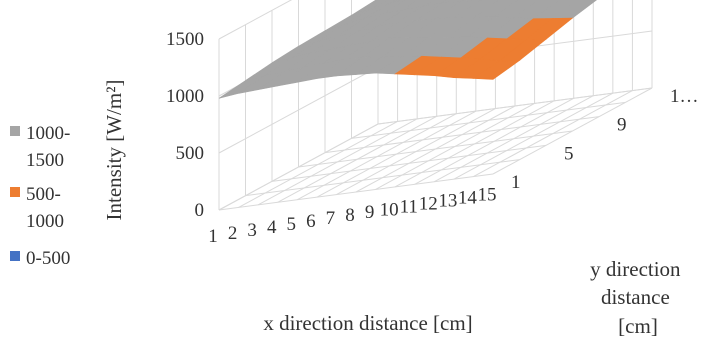  I want to click on y-axis-title-line1: y direction, so click(635, 269).